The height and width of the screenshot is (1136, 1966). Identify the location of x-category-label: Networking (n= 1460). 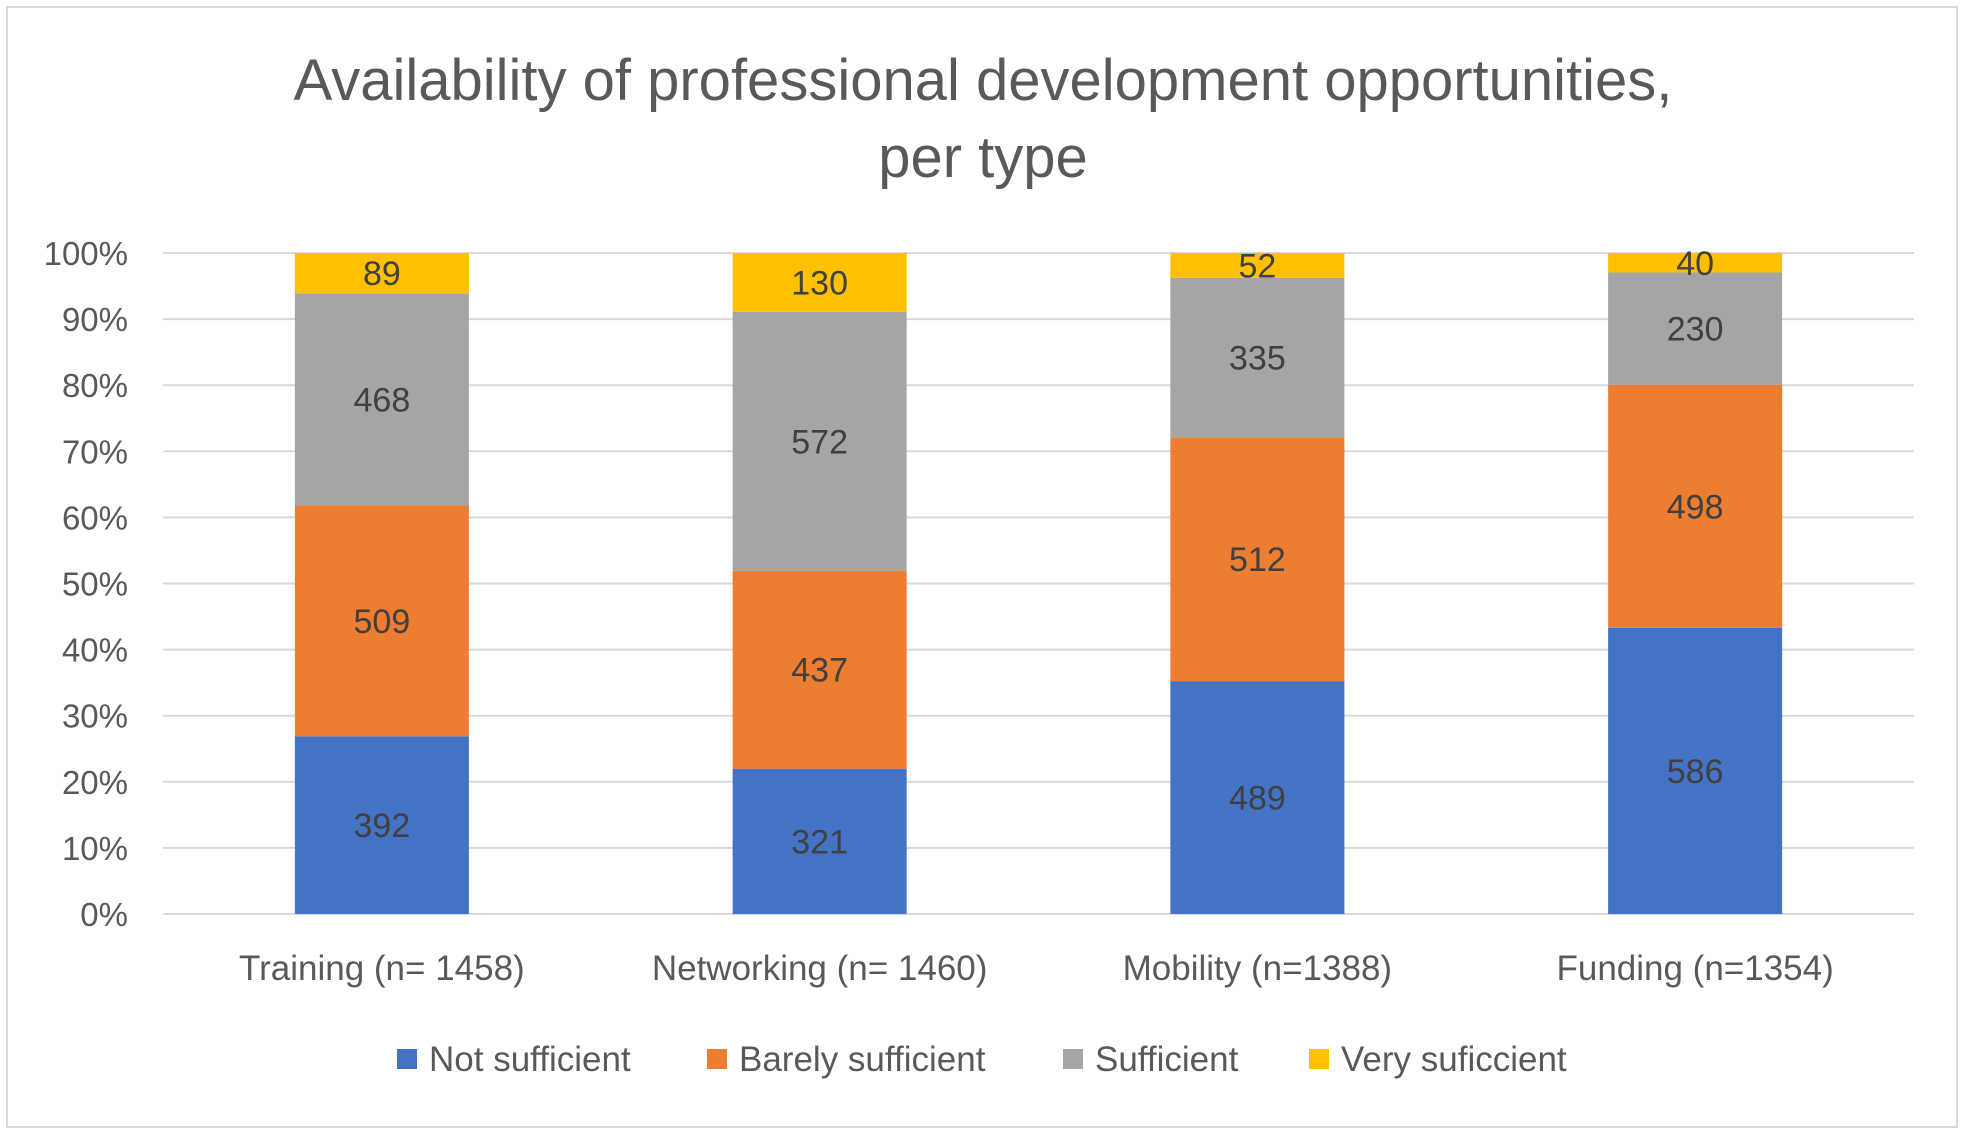
(820, 968).